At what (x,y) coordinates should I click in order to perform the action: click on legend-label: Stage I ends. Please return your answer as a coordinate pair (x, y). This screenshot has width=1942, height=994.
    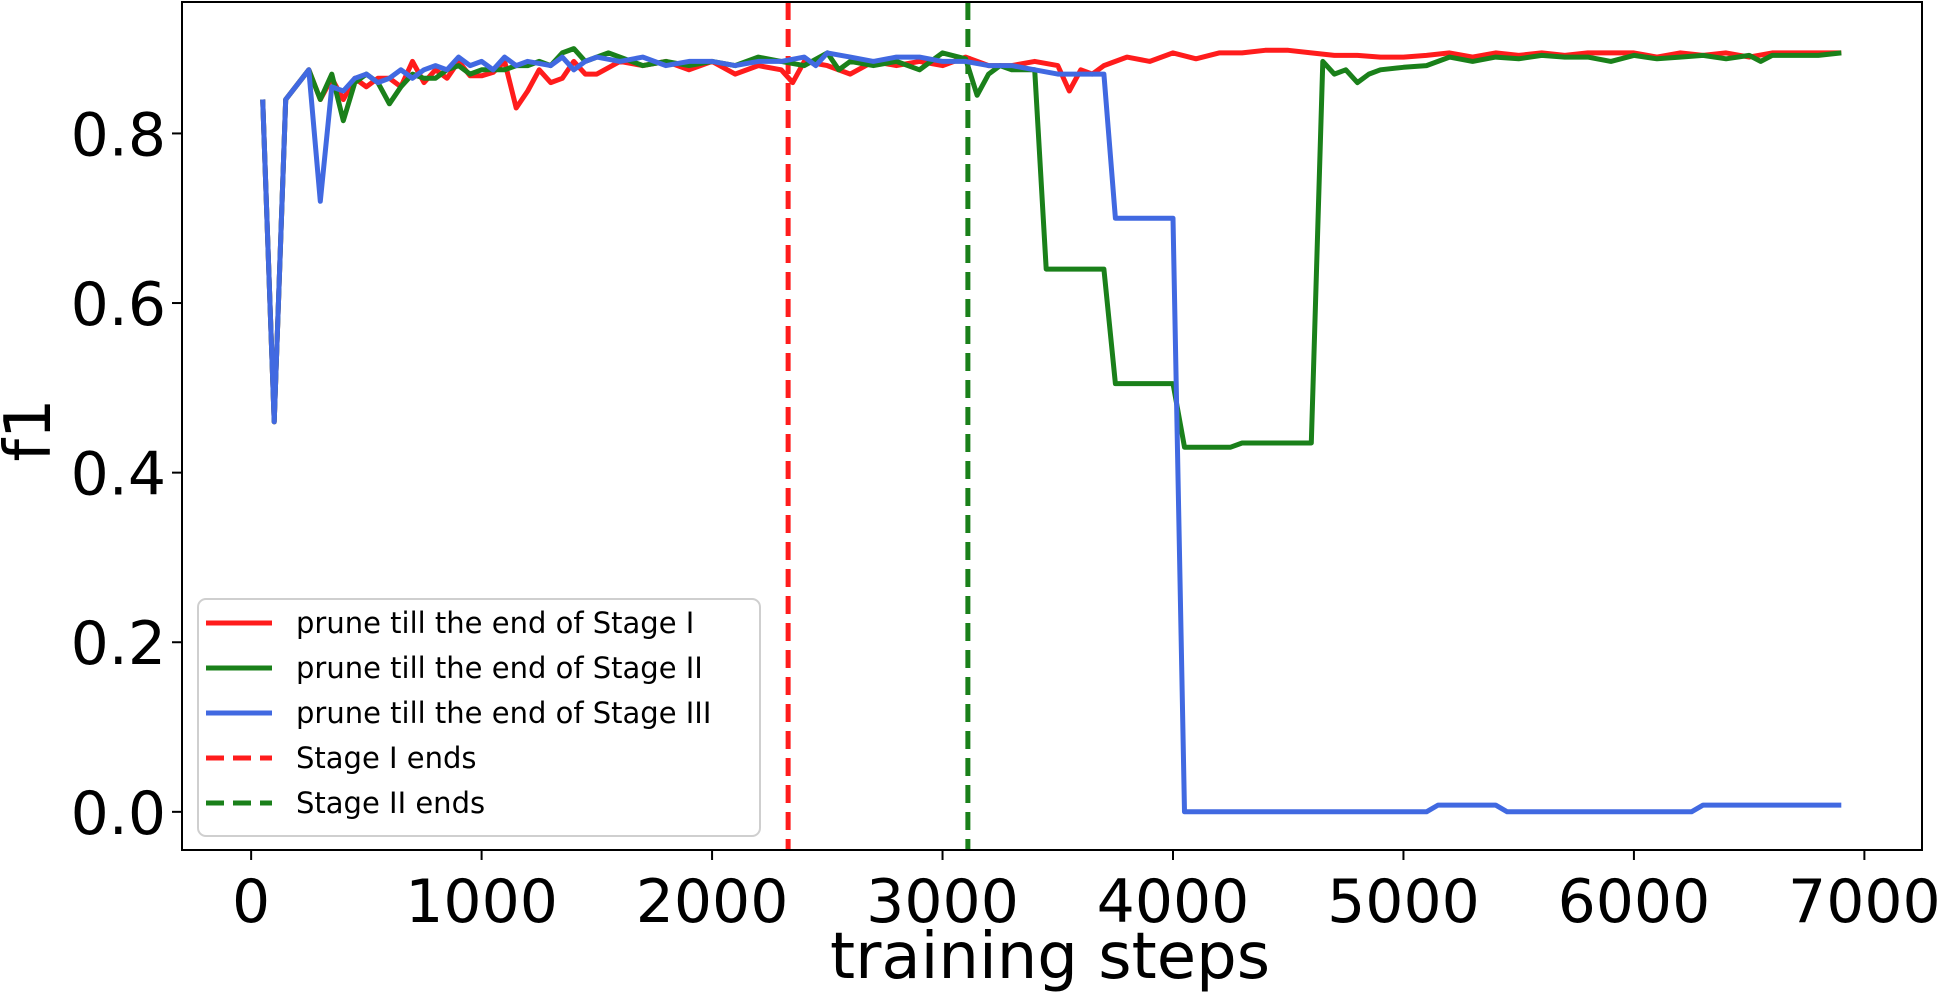
    Looking at the image, I should click on (386, 758).